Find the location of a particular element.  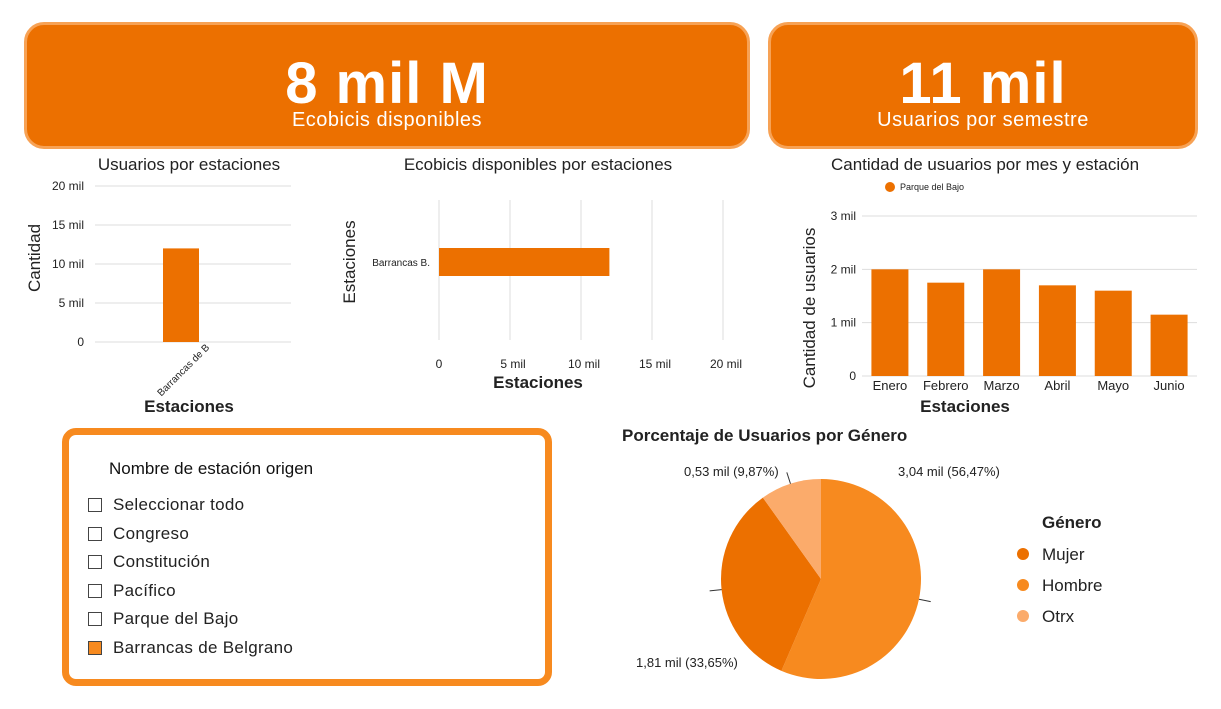

y-tick-label: 5 mil is located at coordinates (71, 303).